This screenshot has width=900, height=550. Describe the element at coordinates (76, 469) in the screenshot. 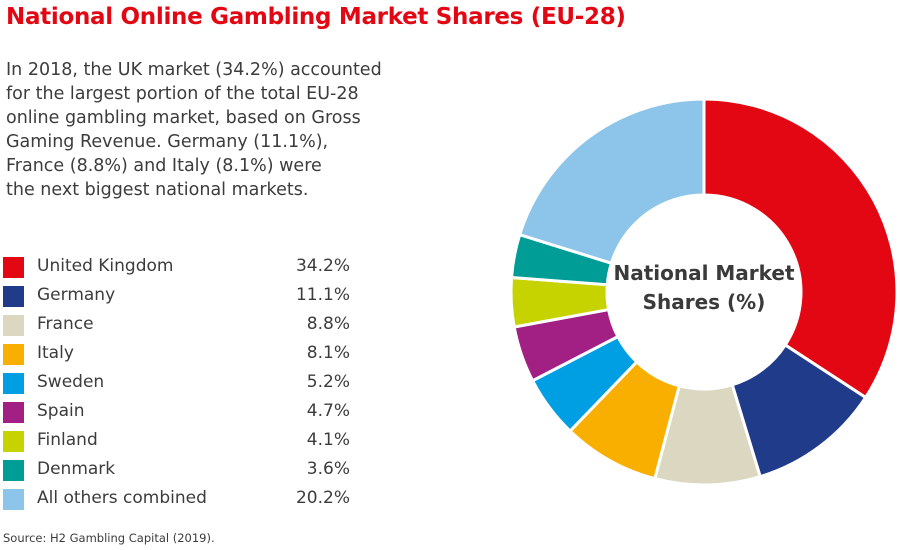

I see `legend-label: Denmark` at that location.